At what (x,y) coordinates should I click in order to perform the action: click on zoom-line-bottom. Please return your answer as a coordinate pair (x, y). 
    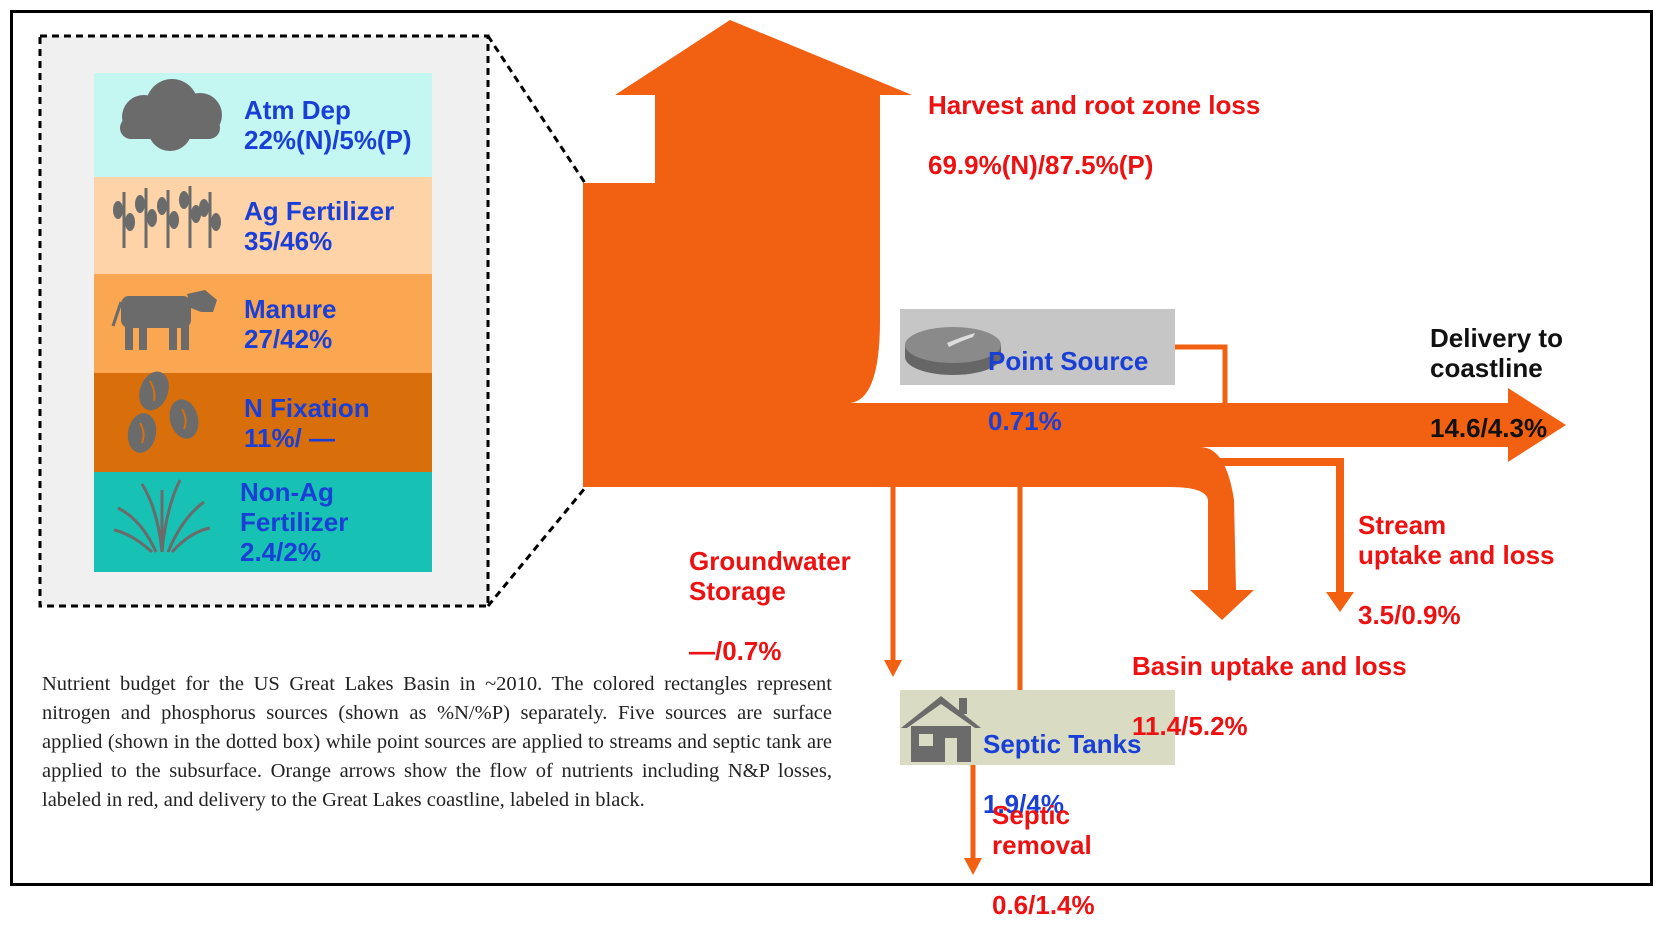
    Looking at the image, I should click on (536, 547).